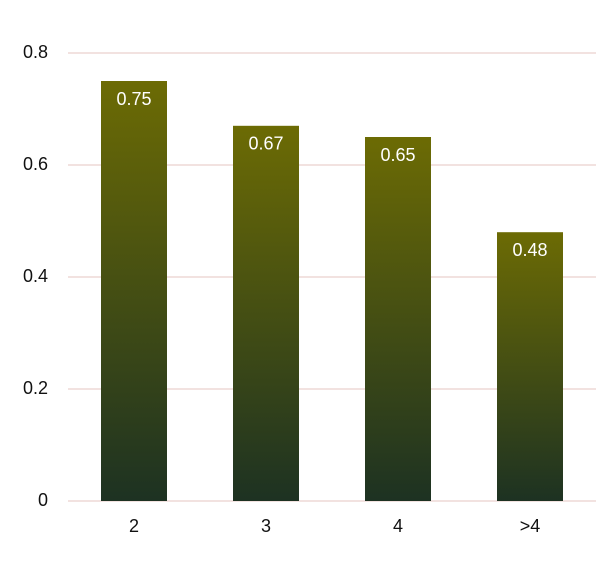 The image size is (600, 566). What do you see at coordinates (265, 144) in the screenshot?
I see `value-label: 0.67` at bounding box center [265, 144].